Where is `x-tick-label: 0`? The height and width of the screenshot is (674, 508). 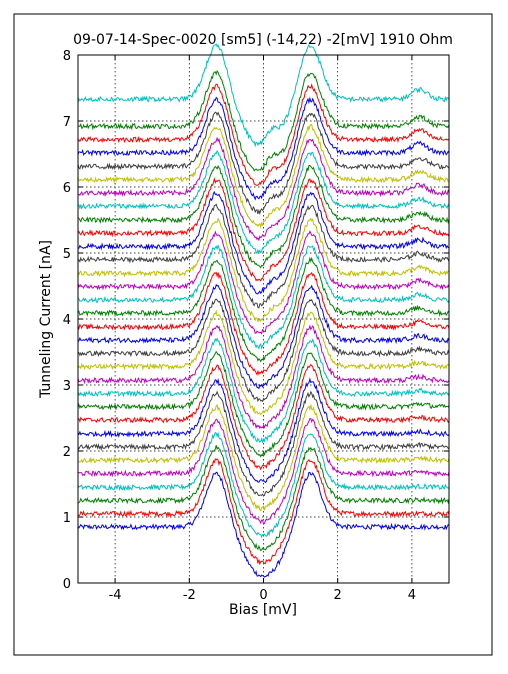
x-tick-label: 0 is located at coordinates (263, 595).